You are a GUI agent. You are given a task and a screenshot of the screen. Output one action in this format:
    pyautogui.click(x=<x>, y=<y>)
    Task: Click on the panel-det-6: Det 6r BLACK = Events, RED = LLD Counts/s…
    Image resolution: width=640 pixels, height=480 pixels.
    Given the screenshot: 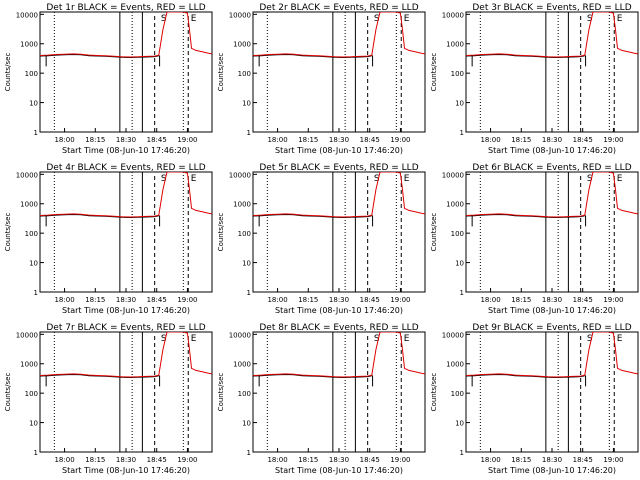 What is the action you would take?
    pyautogui.click(x=534, y=239)
    